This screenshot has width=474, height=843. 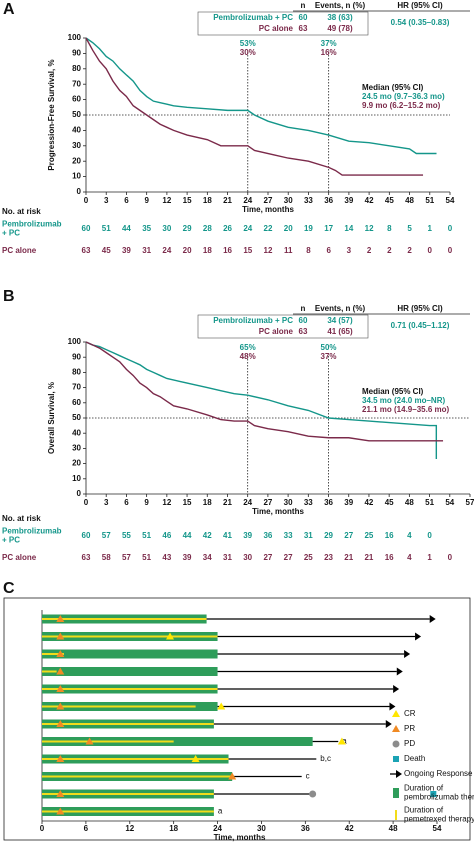 I want to click on at-risk-count: 33, so click(x=288, y=535).